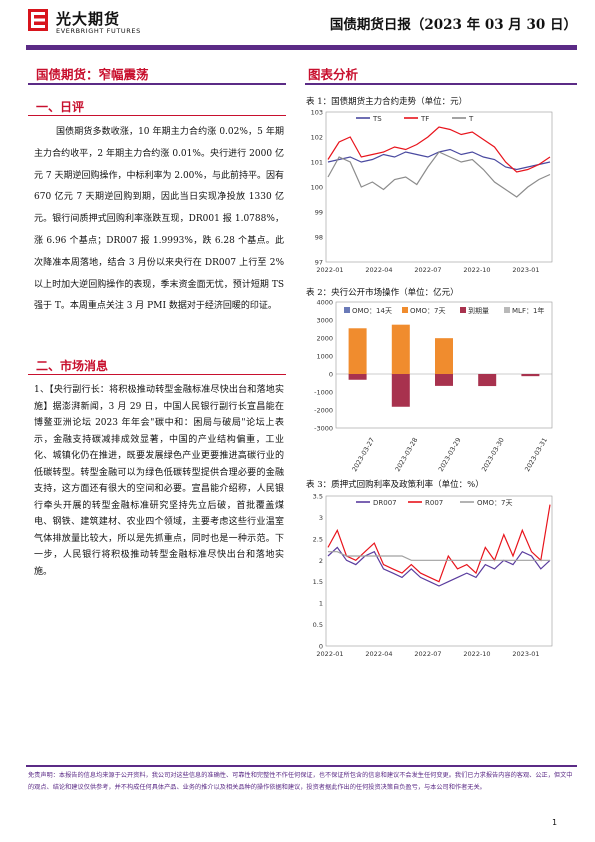  What do you see at coordinates (98, 31) in the screenshot?
I see `brand-name-en: EVERBRIGHT FUTURES` at bounding box center [98, 31].